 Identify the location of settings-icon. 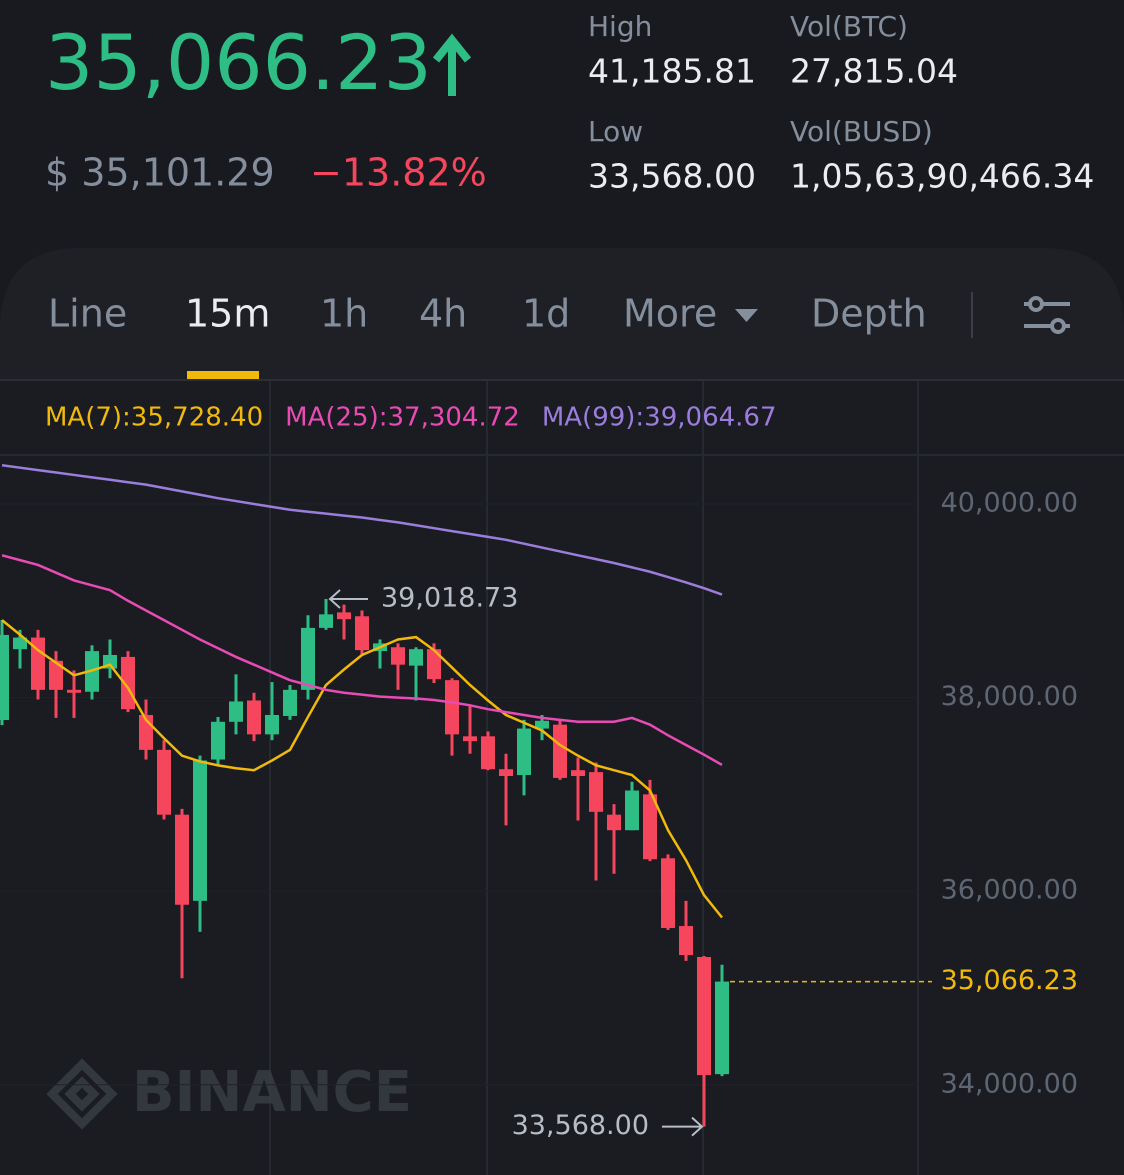
(1047, 315).